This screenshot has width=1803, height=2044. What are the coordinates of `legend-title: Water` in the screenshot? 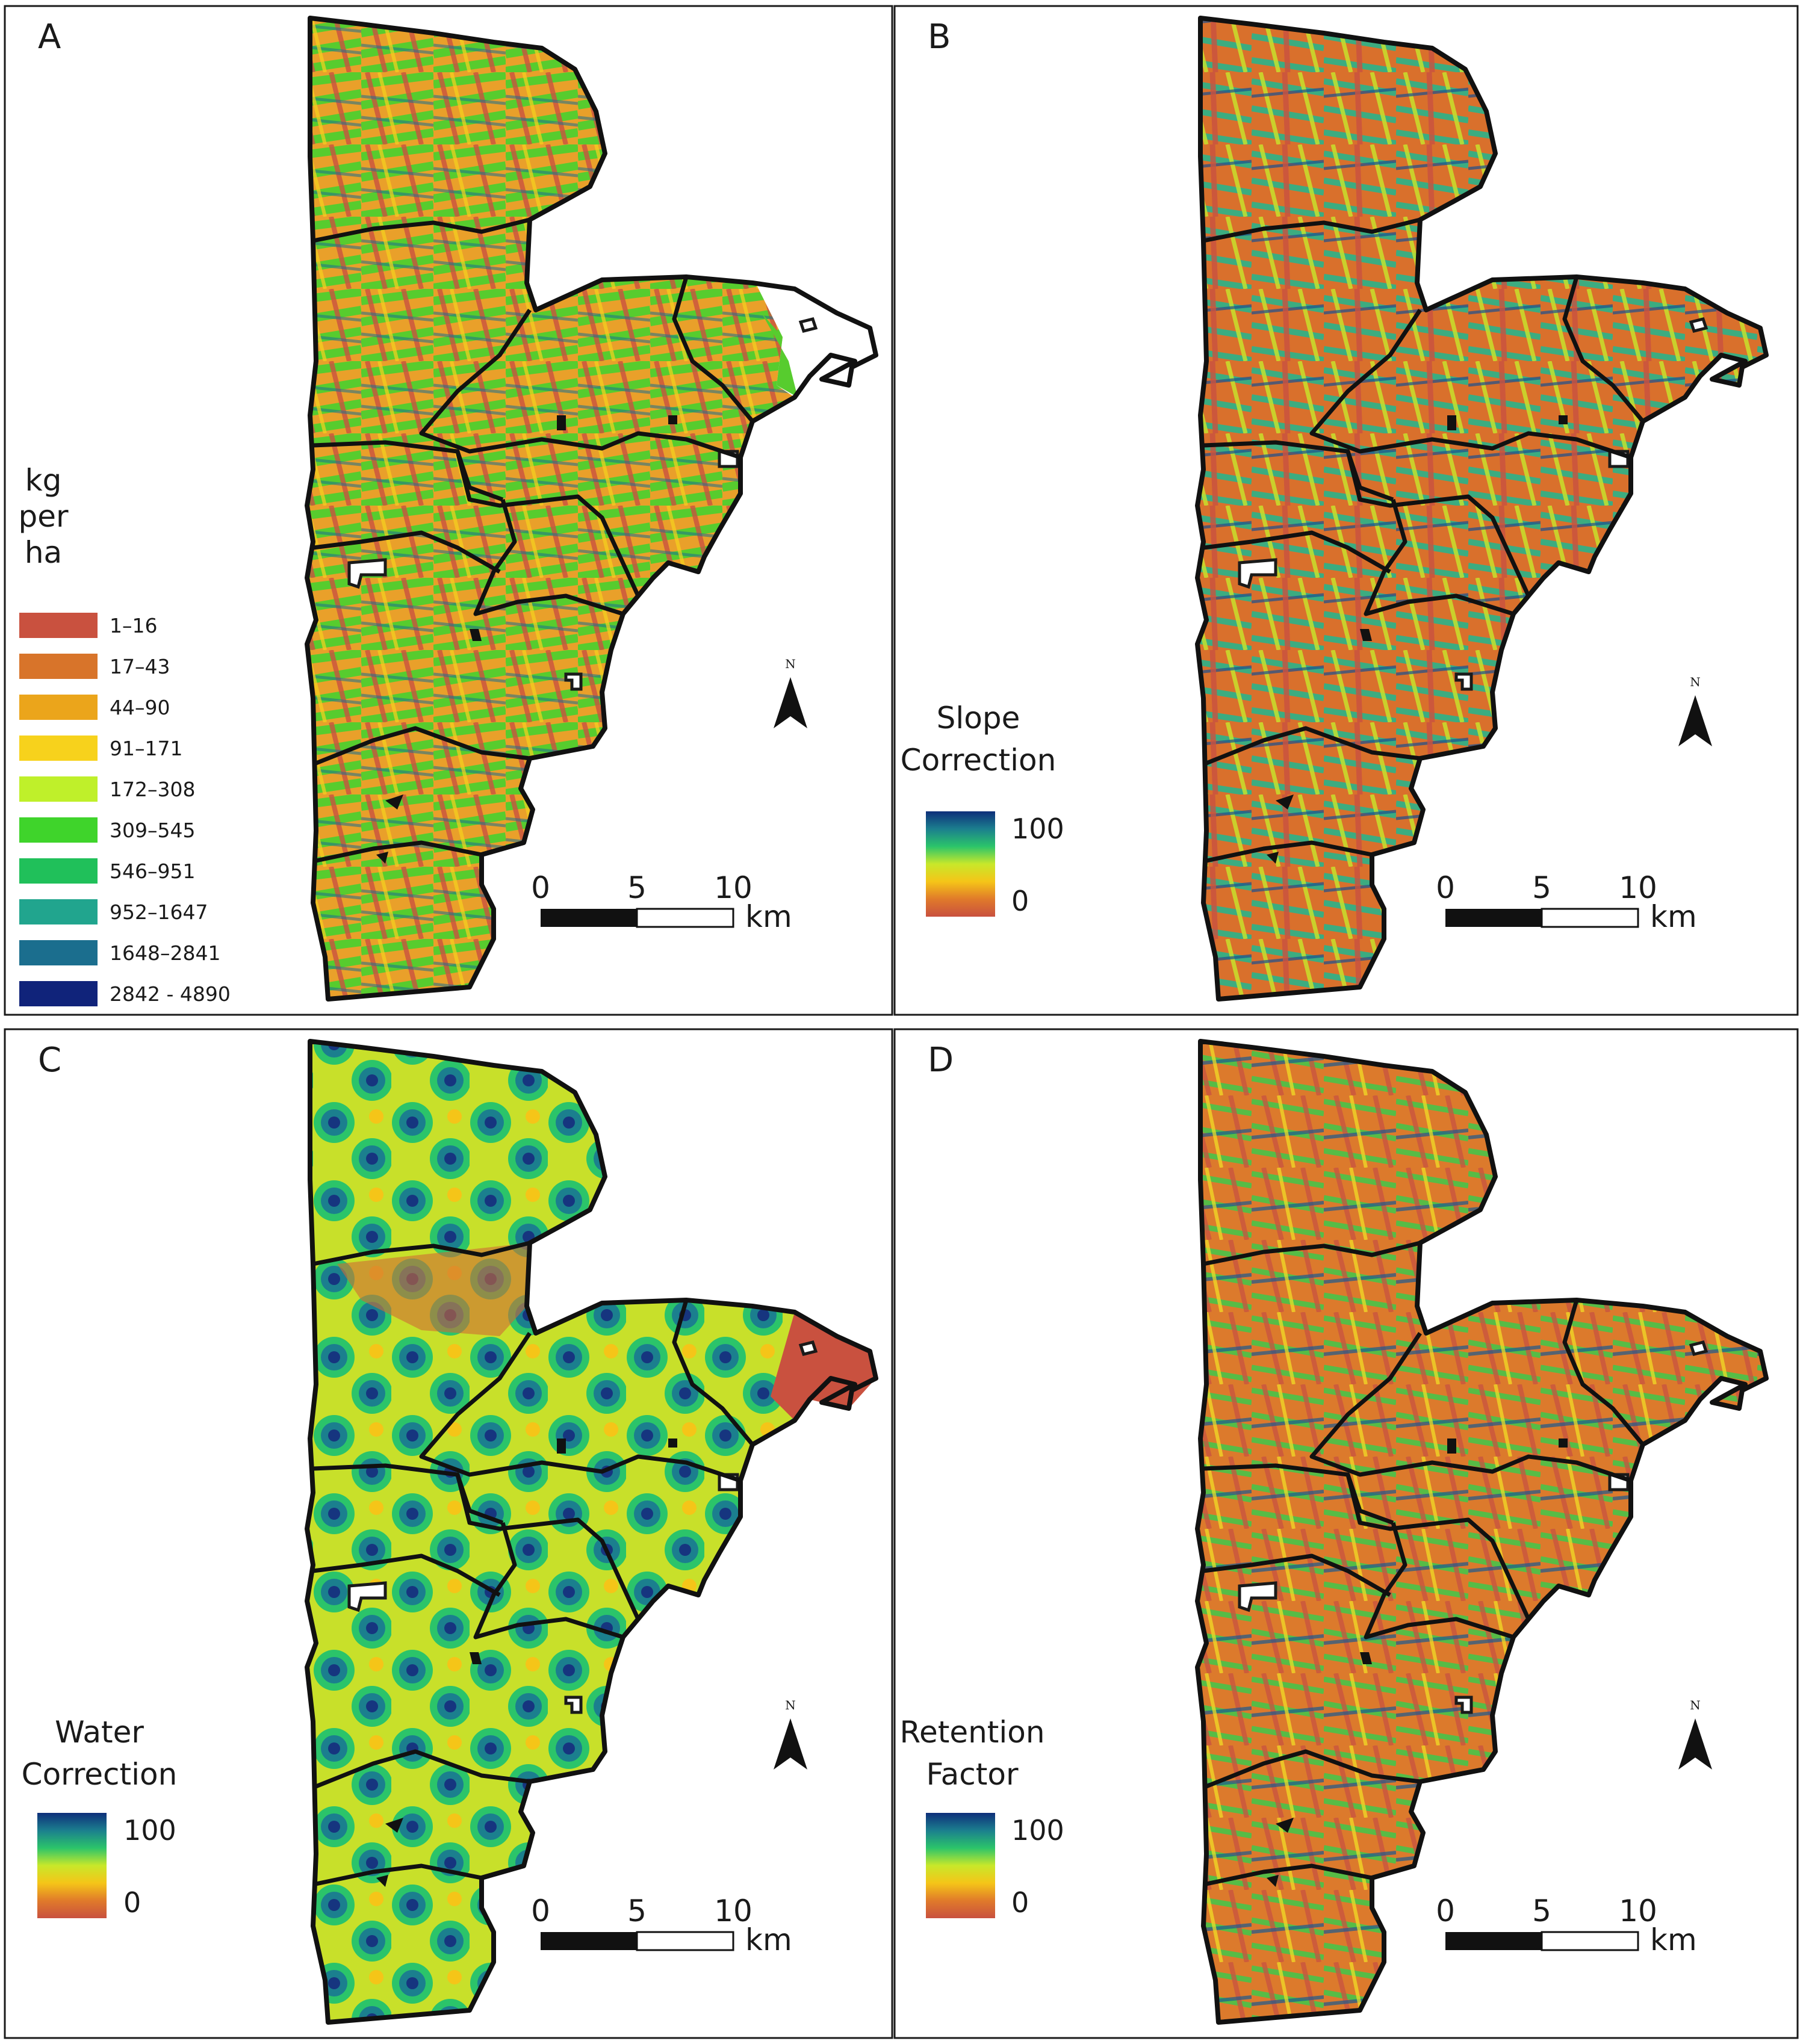 It's located at (99, 1732).